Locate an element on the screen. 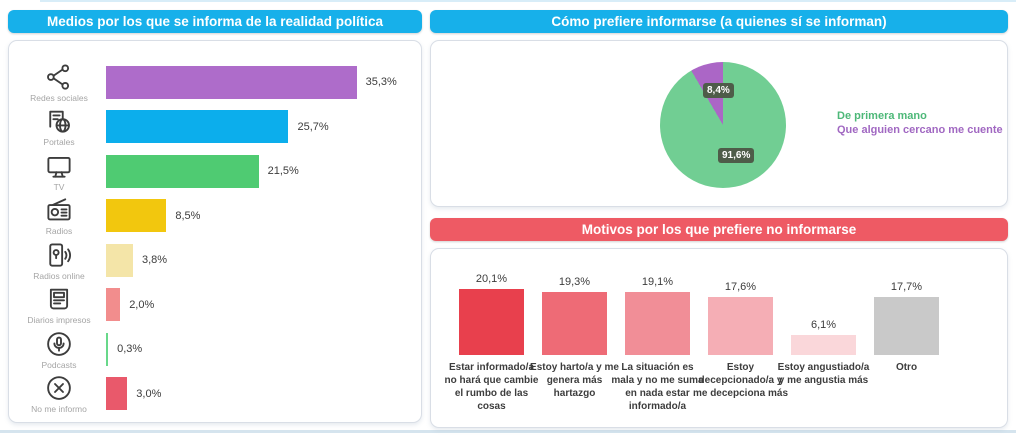 This screenshot has height=435, width=1016. media-value-label: 3,0% is located at coordinates (149, 393).